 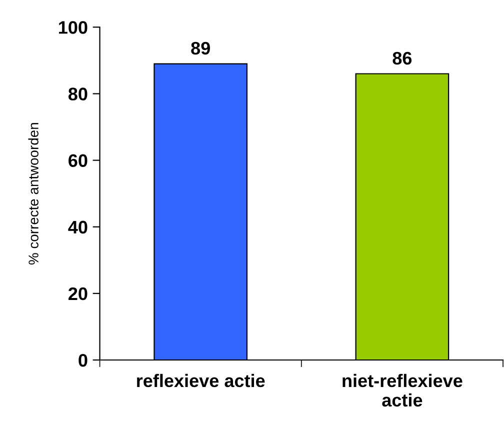 What do you see at coordinates (201, 381) in the screenshot?
I see `x-tick-label: reflexieve actie` at bounding box center [201, 381].